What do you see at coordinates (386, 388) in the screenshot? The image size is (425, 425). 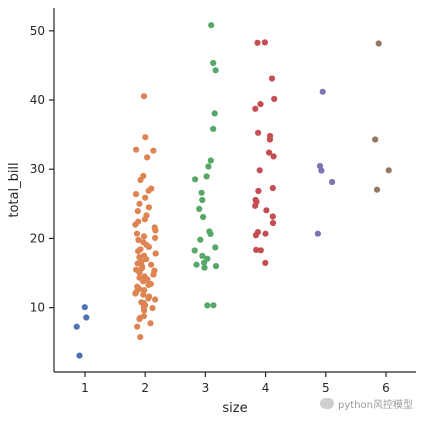 I see `x-tick-label: 6` at bounding box center [386, 388].